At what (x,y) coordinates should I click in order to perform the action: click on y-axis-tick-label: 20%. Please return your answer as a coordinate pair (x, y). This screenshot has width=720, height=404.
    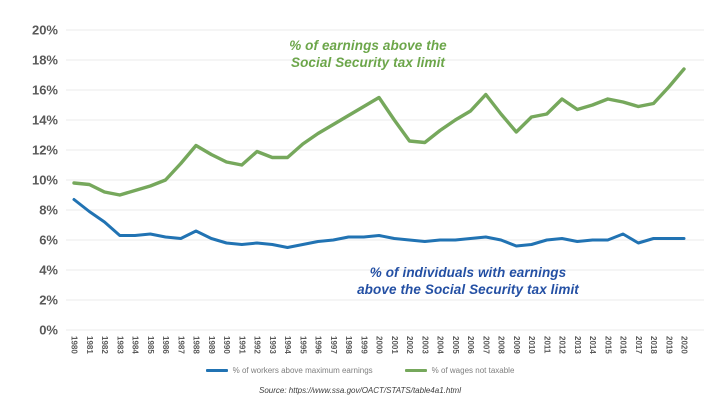
    Looking at the image, I should click on (45, 30).